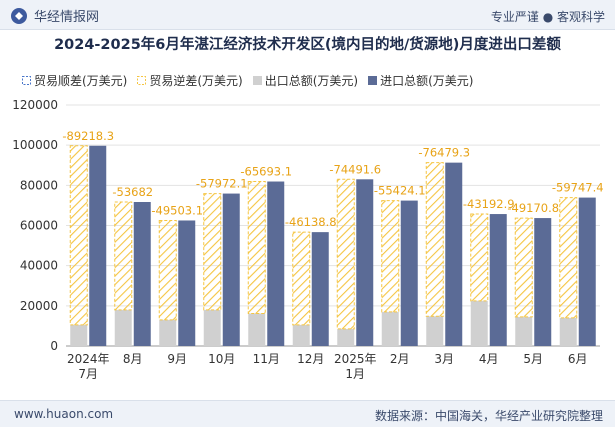 The height and width of the screenshot is (427, 615). I want to click on y-tick-label: 0, so click(54, 346).